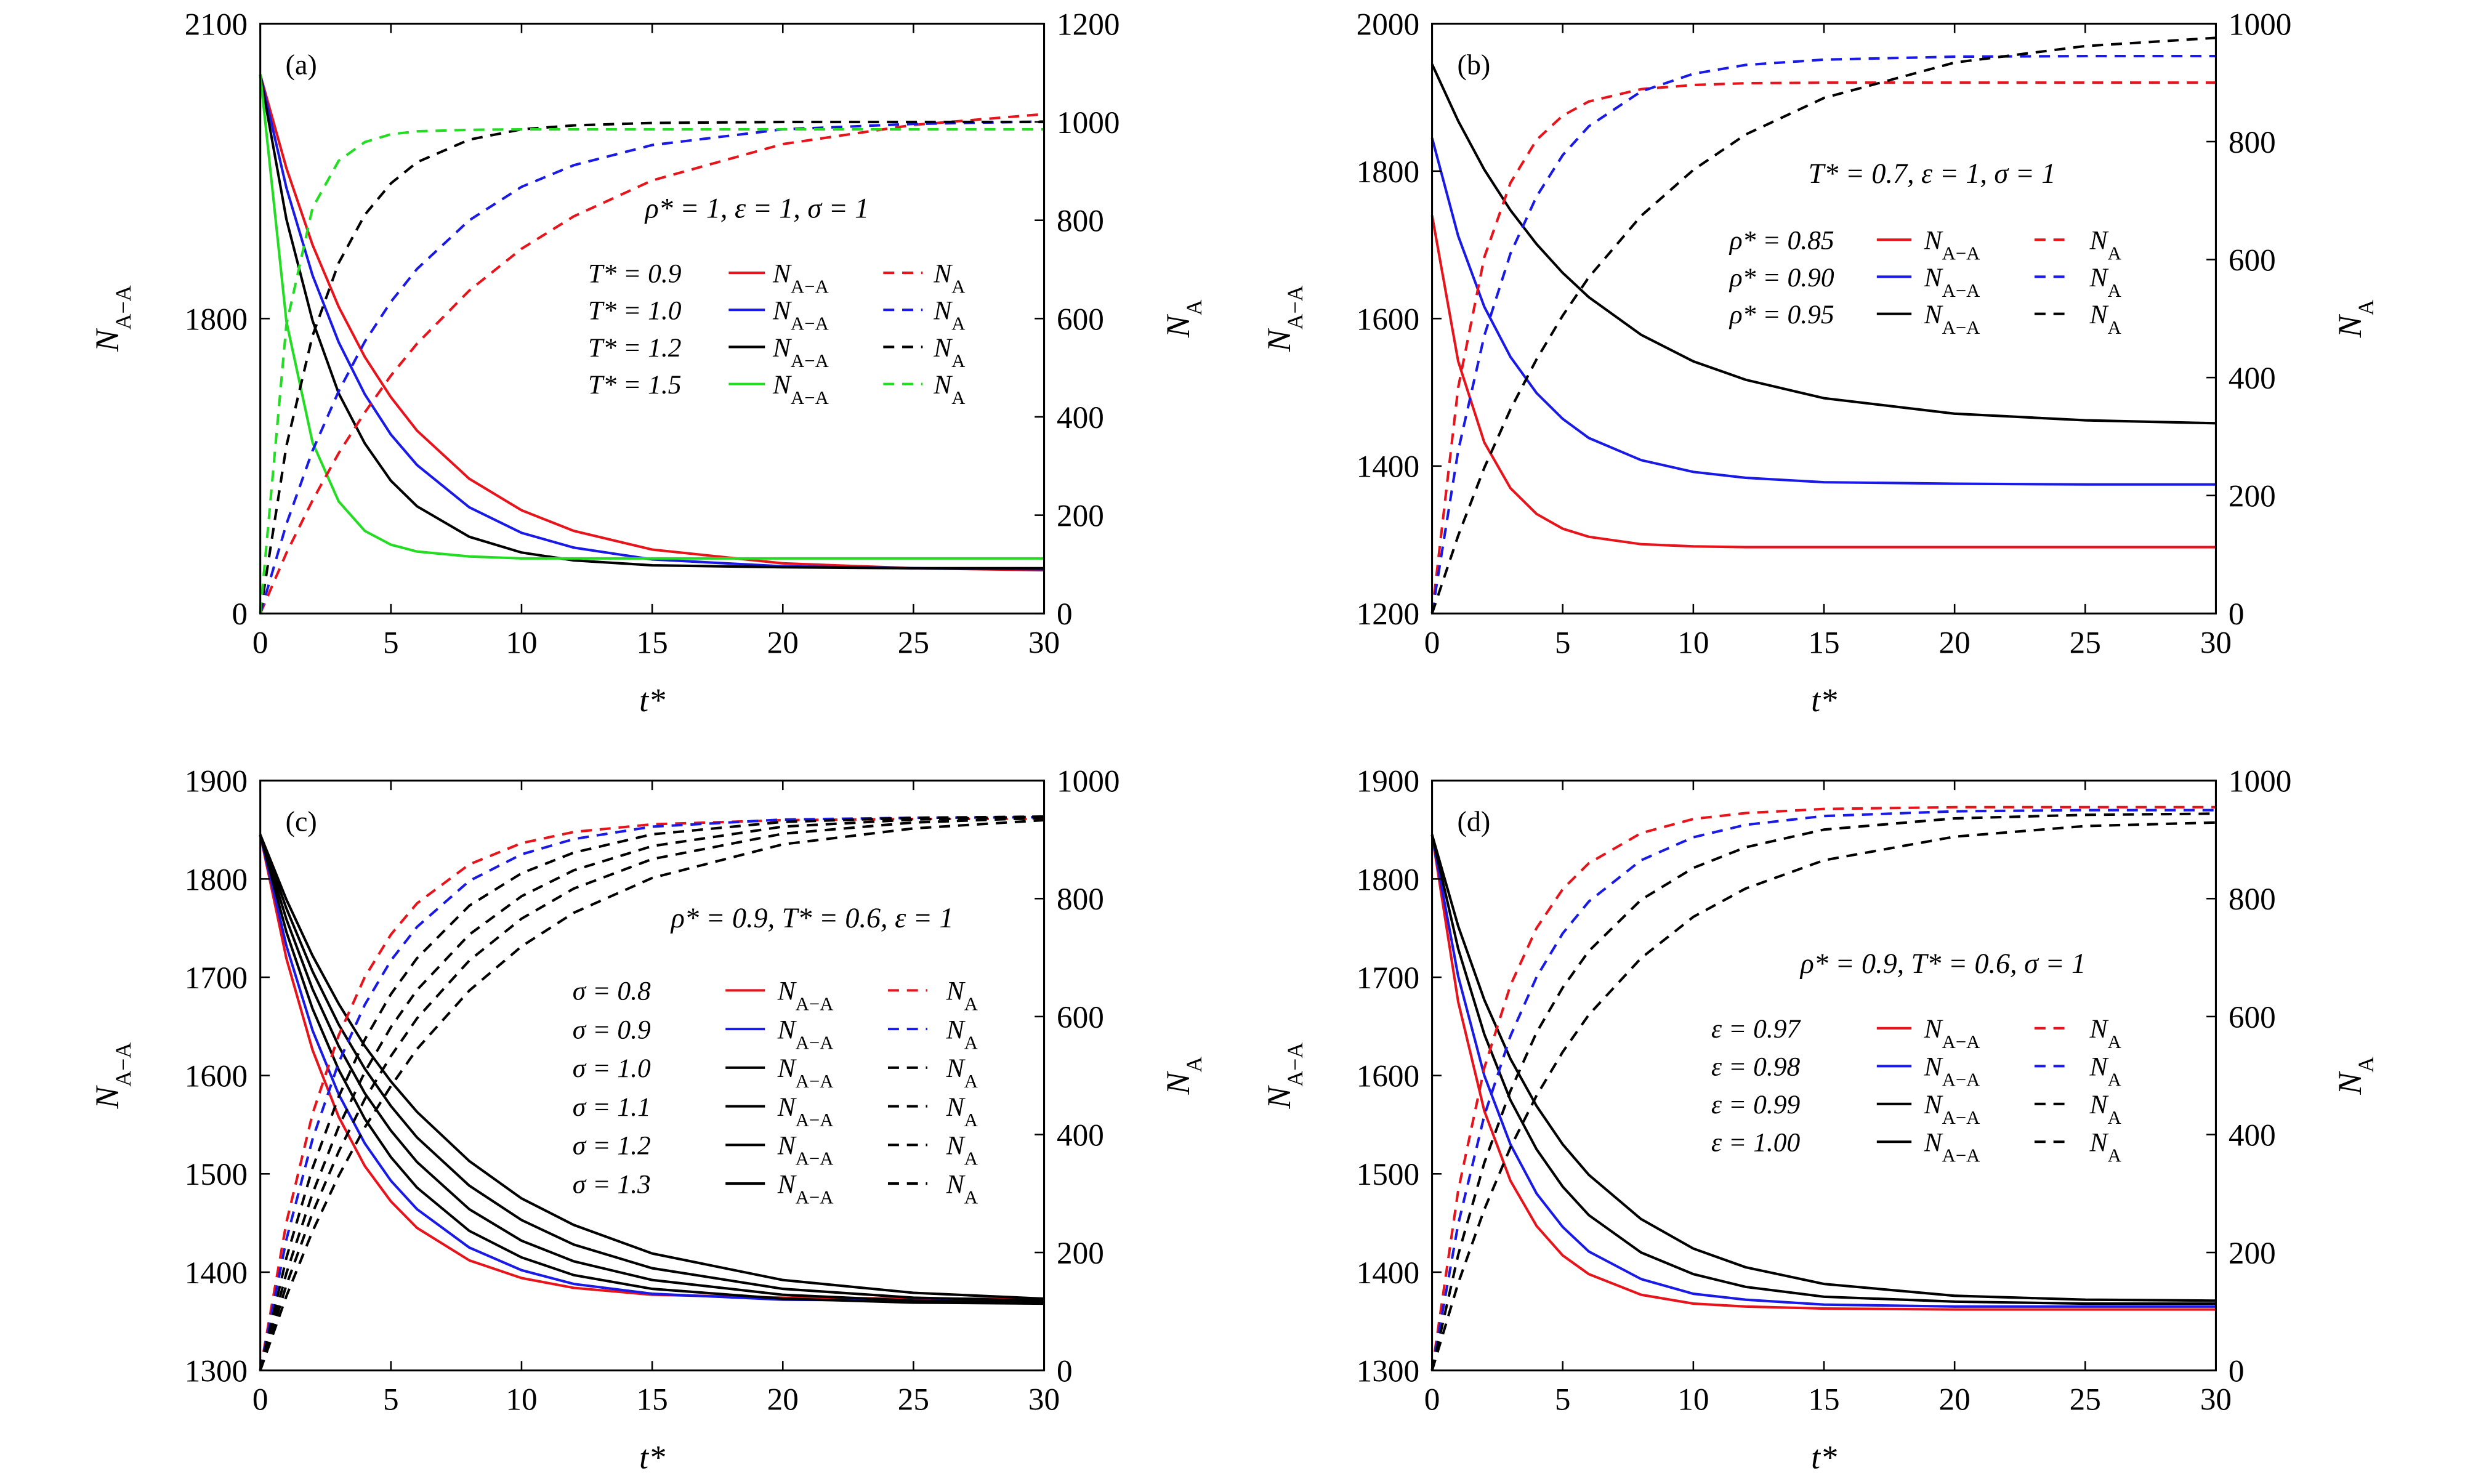 Image resolution: width=2473 pixels, height=1484 pixels. What do you see at coordinates (1955, 1399) in the screenshot?
I see `x-tick-label: 20` at bounding box center [1955, 1399].